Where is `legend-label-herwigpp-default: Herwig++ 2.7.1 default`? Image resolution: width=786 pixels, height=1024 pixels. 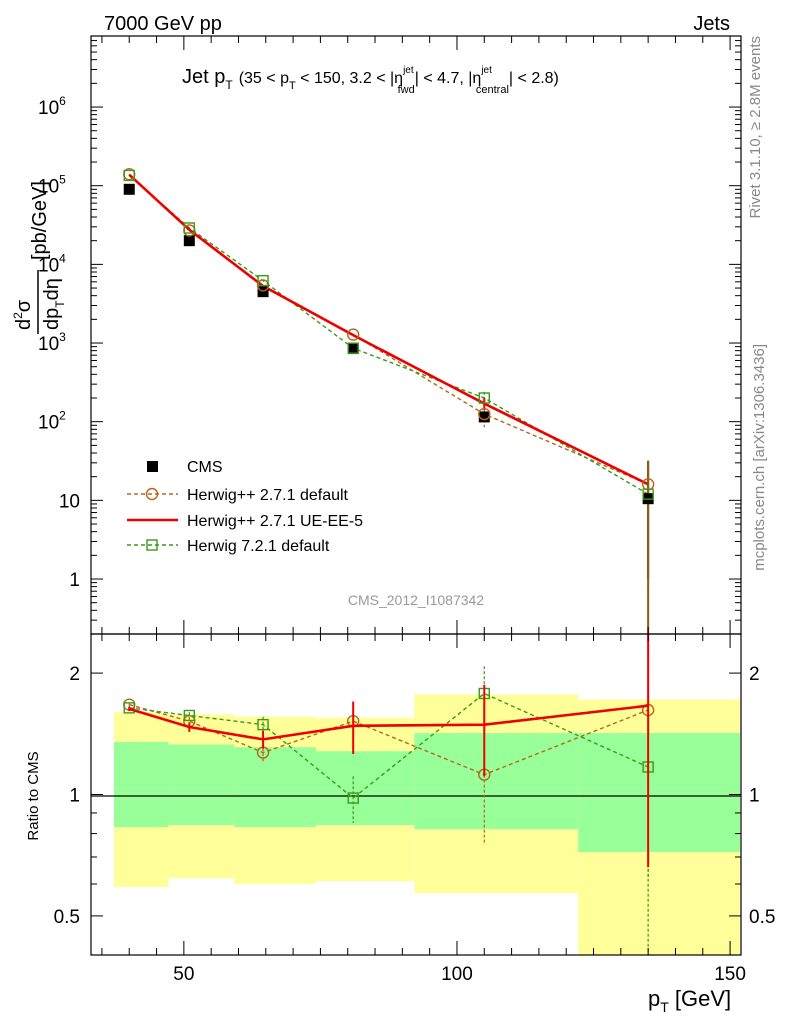 legend-label-herwigpp-default: Herwig++ 2.7.1 default is located at coordinates (268, 495).